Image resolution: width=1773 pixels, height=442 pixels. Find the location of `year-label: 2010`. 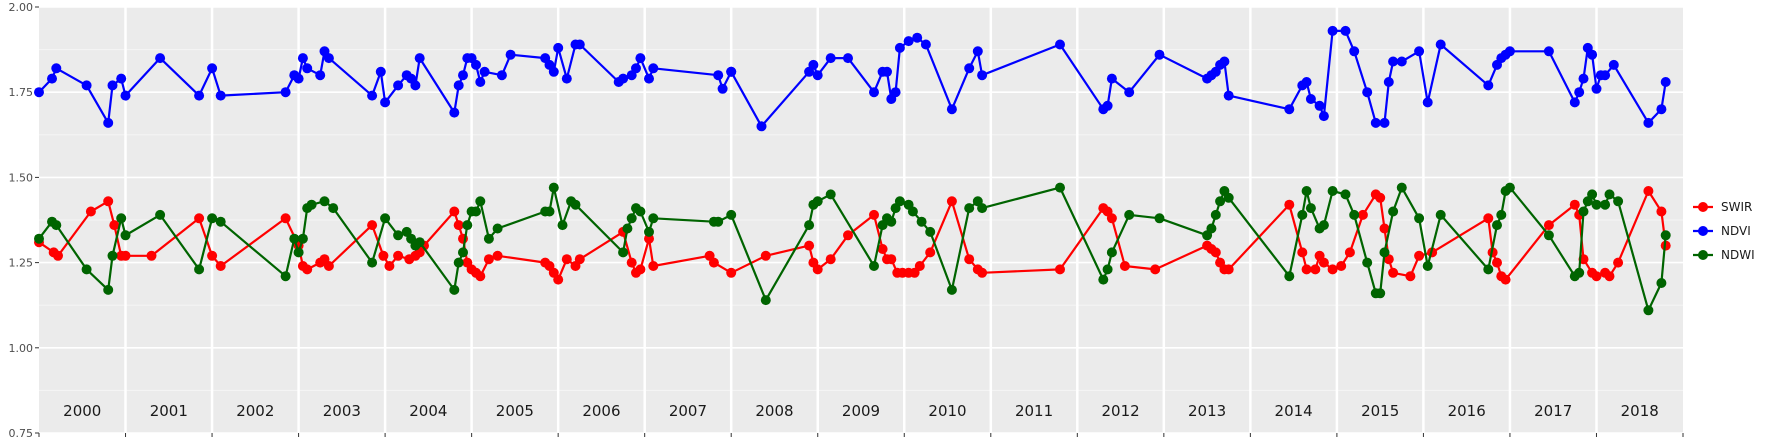

year-label: 2010 is located at coordinates (947, 411).